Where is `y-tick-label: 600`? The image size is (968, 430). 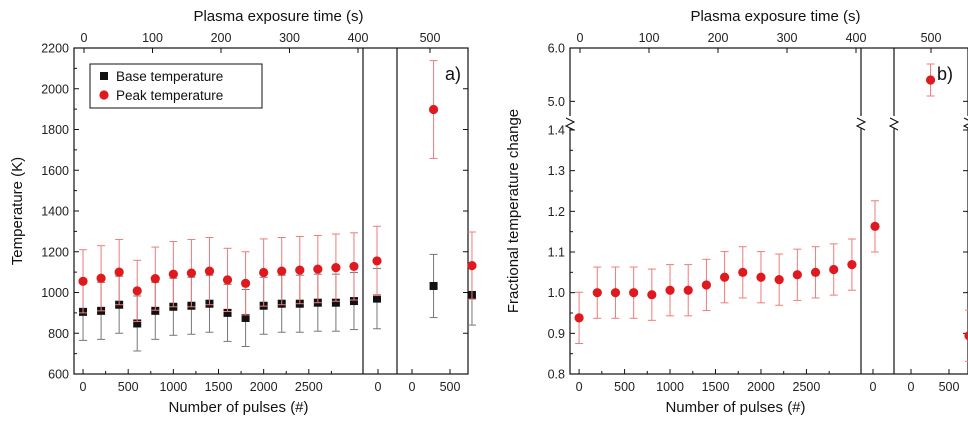 y-tick-label: 600 is located at coordinates (58, 375).